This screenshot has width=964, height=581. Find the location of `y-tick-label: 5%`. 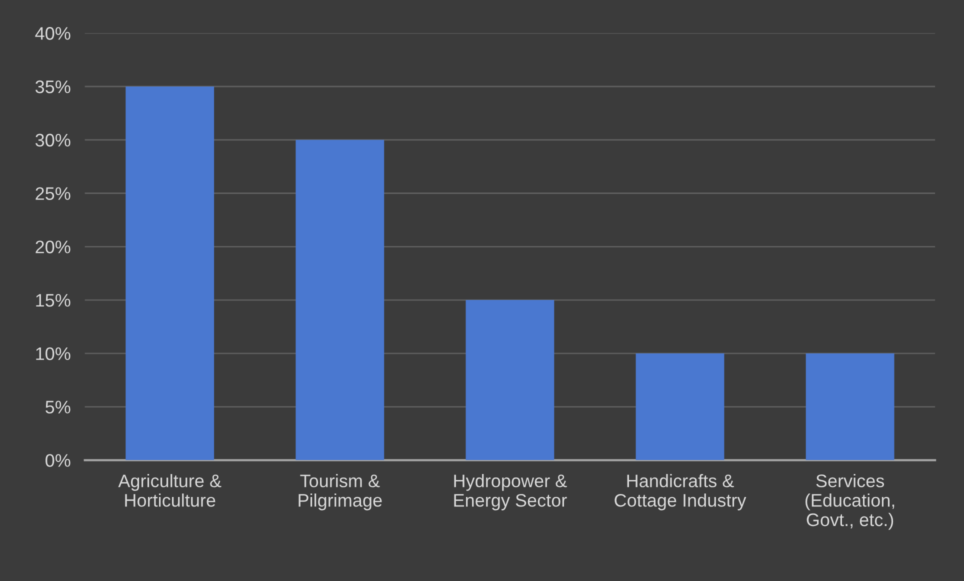

y-tick-label: 5% is located at coordinates (58, 407).